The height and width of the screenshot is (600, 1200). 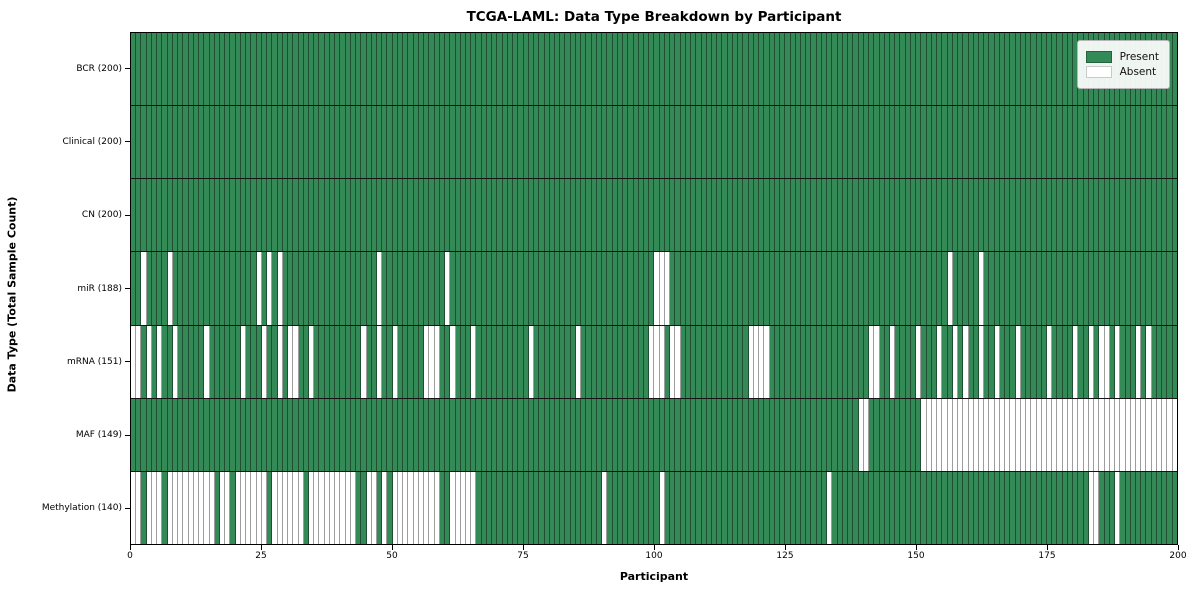 I want to click on legend-swatch-absent-icon, so click(x=1098, y=72).